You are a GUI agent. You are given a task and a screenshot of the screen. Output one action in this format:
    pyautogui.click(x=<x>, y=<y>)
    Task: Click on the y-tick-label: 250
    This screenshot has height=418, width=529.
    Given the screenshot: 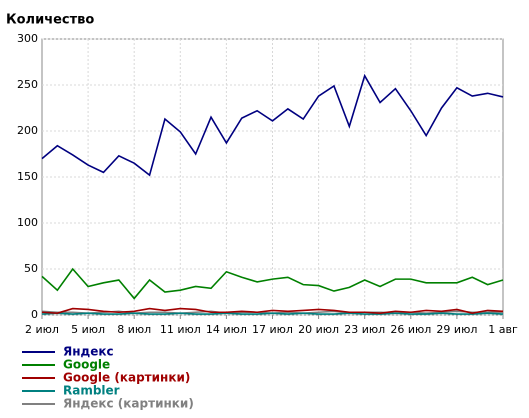 What is the action you would take?
    pyautogui.click(x=27, y=84)
    